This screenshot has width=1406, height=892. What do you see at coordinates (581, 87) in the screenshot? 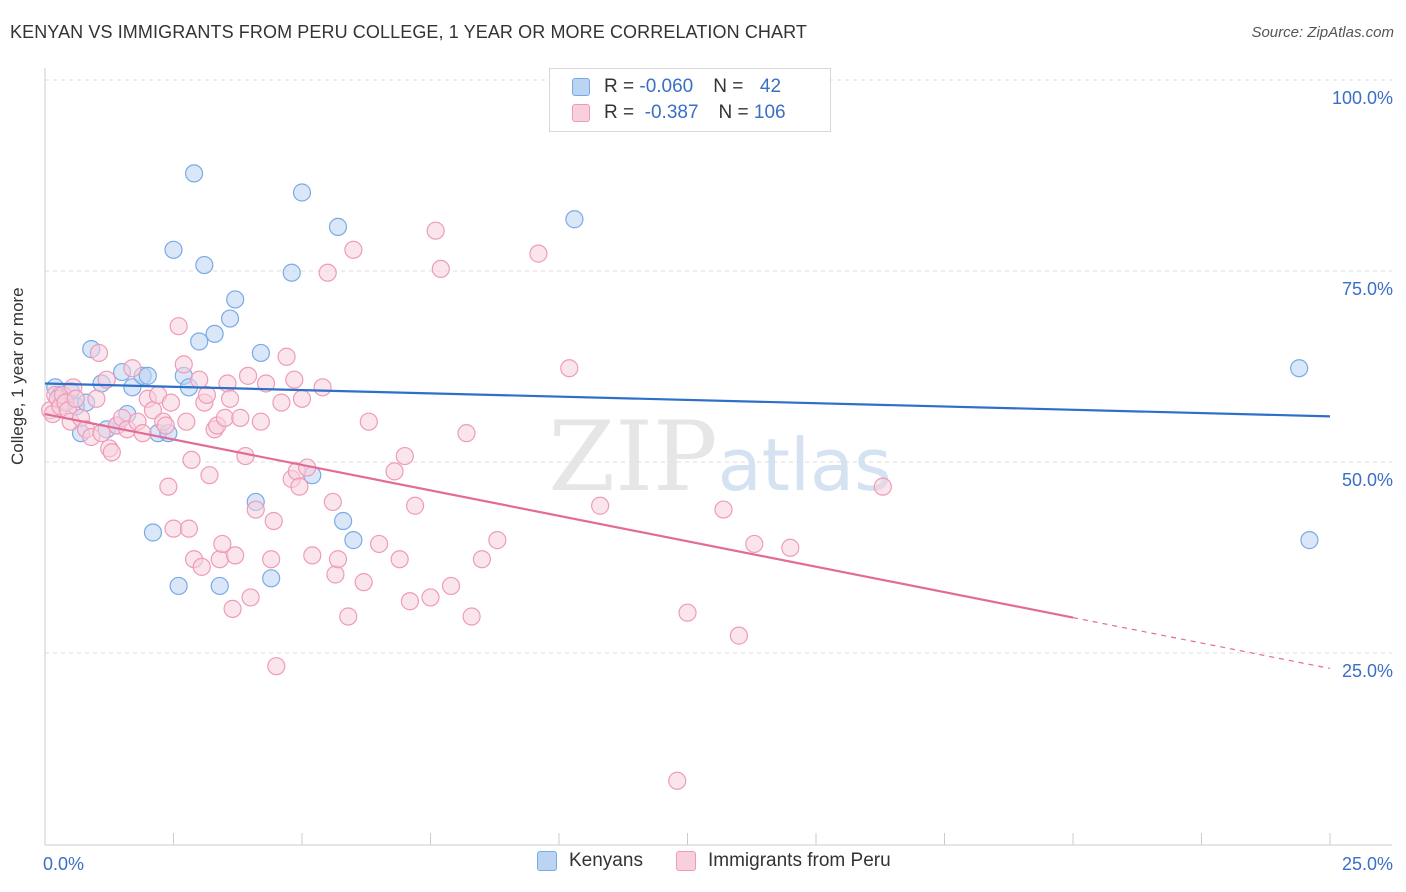
I see `kenyans-swatch` at bounding box center [581, 87].